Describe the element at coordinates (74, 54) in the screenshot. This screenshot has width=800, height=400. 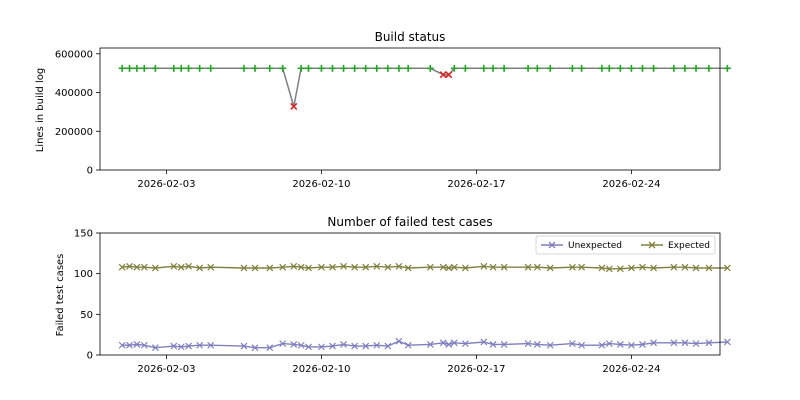
I see `y-tick-label: 600000` at that location.